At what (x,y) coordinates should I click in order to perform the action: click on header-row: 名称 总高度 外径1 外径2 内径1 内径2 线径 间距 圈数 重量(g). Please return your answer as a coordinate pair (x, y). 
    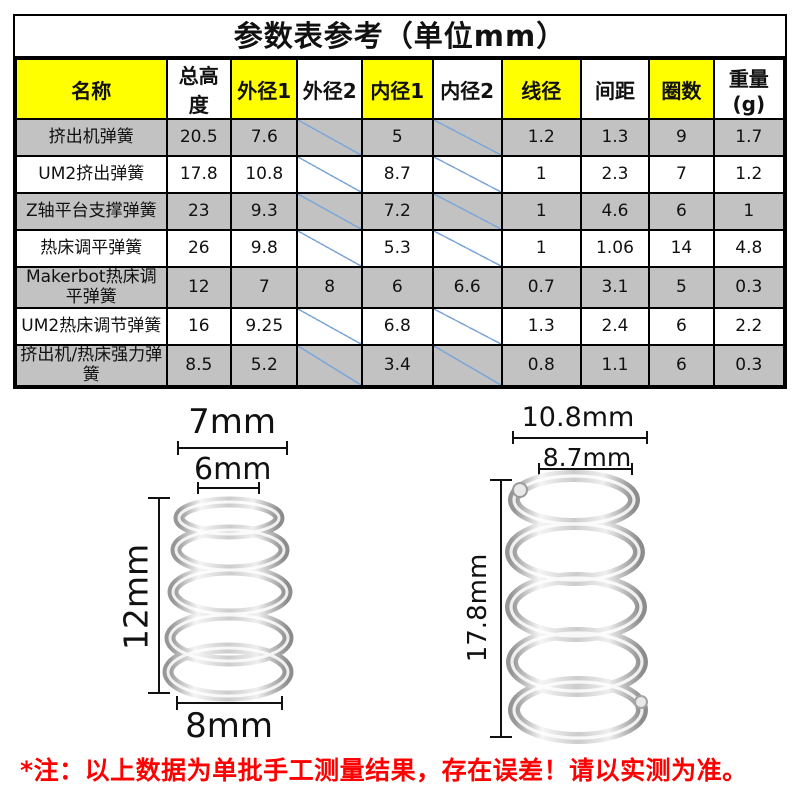
    Looking at the image, I should click on (400, 89).